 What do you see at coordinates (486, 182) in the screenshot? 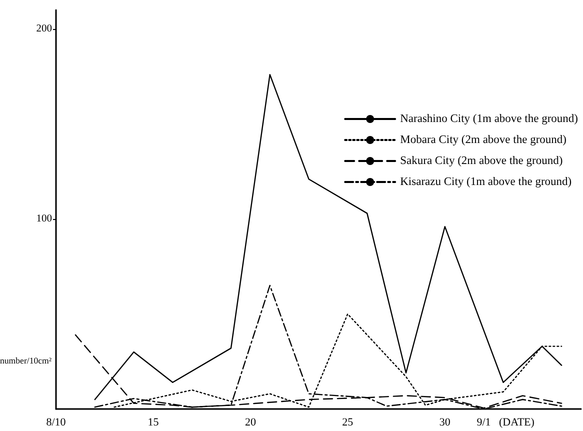
I see `legend-label: Kisarazu City (1m above the ground)` at bounding box center [486, 182].